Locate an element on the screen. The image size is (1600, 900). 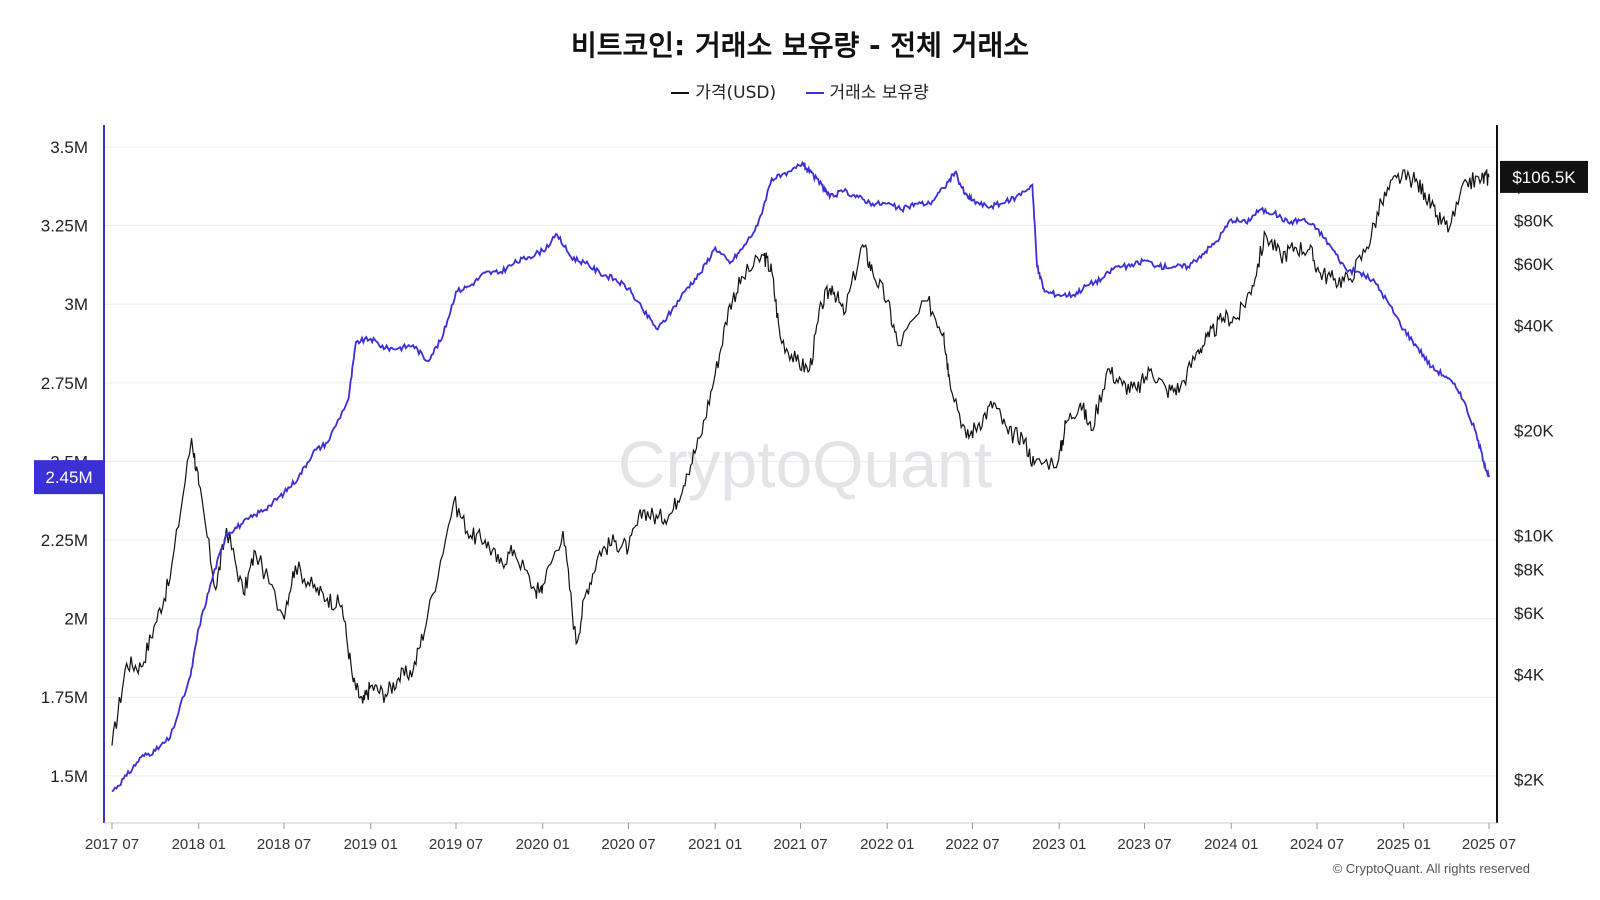
price-value-badge-bg is located at coordinates (1544, 176).